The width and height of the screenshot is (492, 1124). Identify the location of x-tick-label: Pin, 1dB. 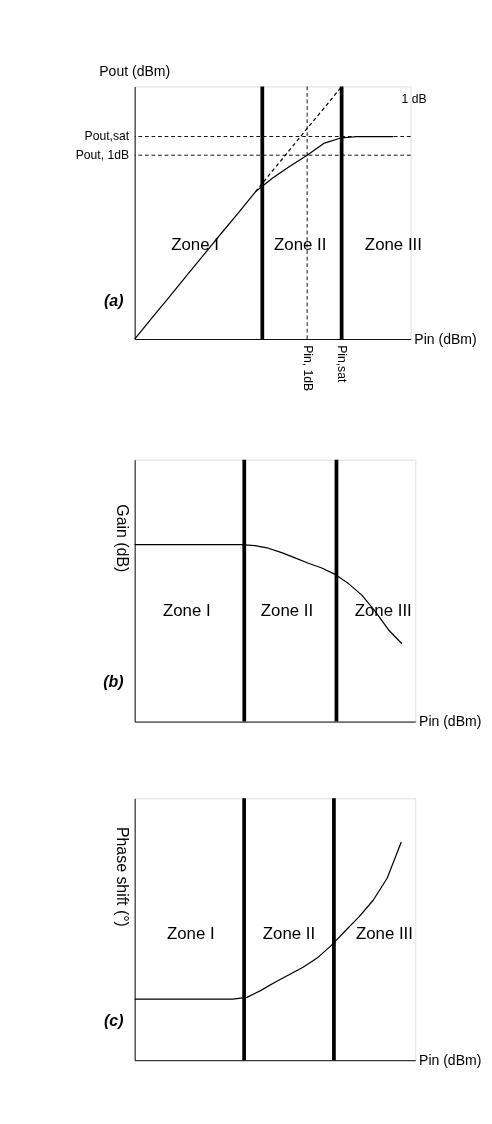
(307, 368).